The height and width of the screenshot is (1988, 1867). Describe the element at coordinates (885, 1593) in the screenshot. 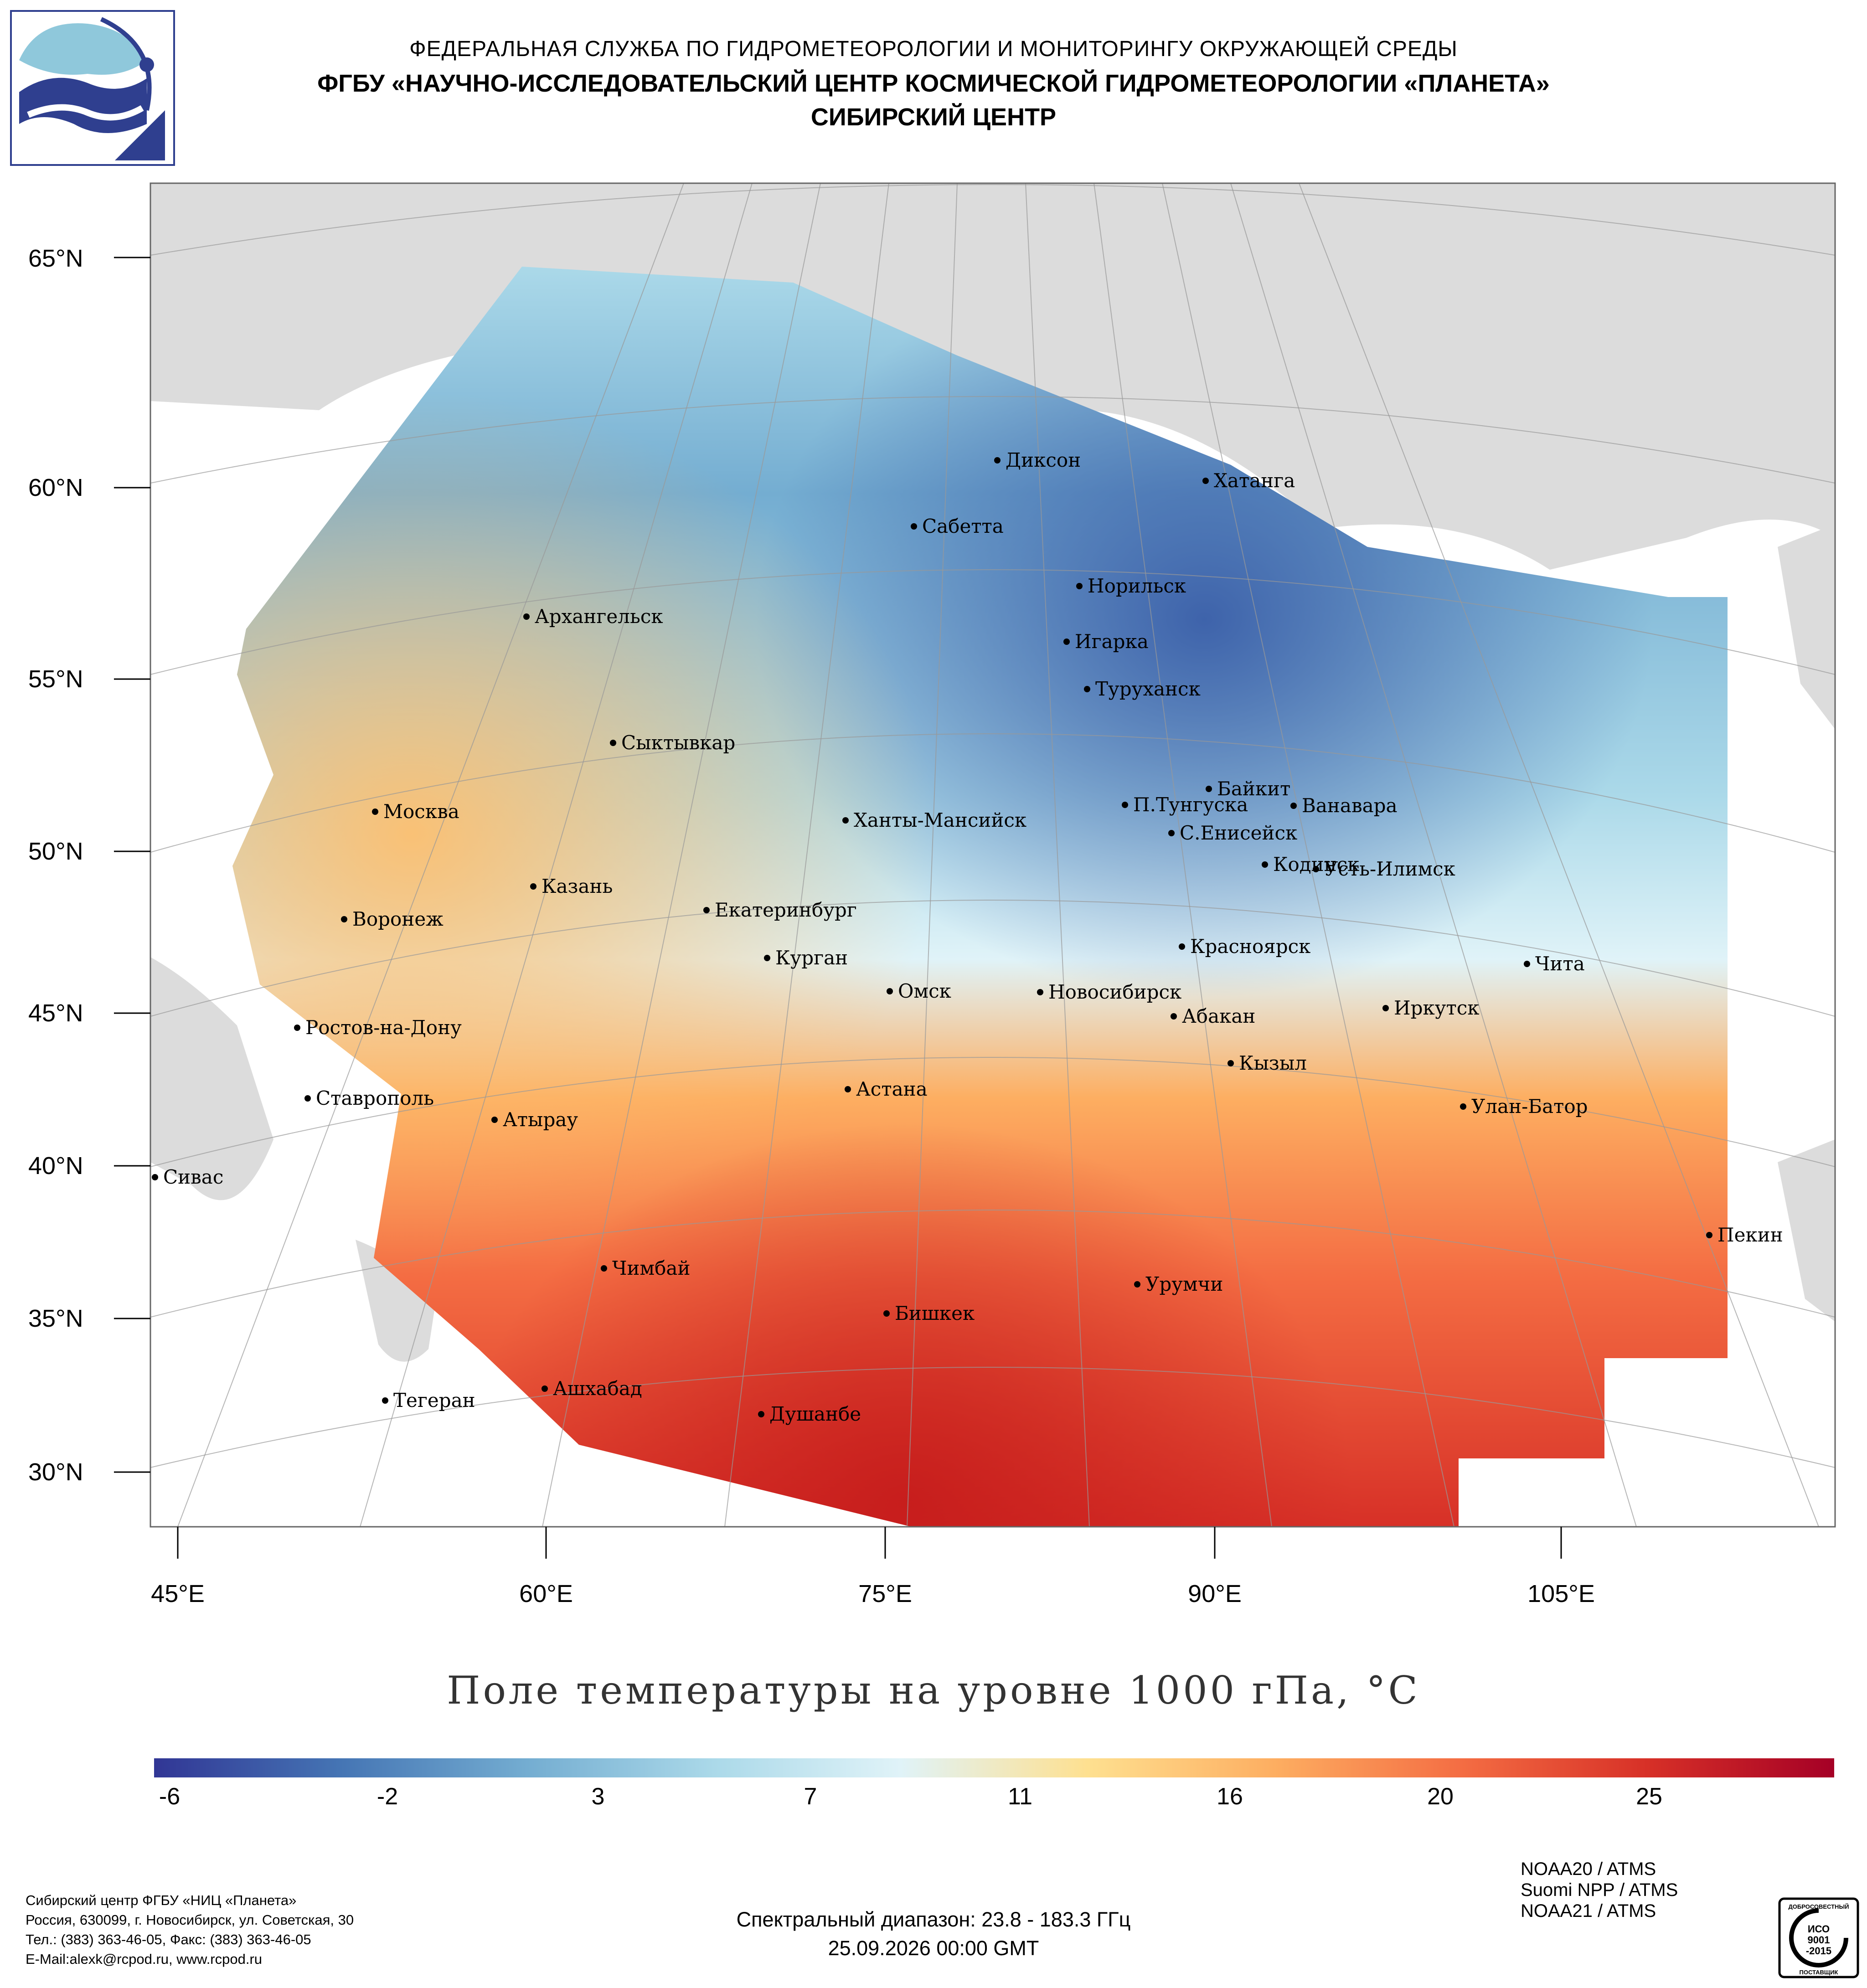

I see `lon-label-75: 75°E` at that location.